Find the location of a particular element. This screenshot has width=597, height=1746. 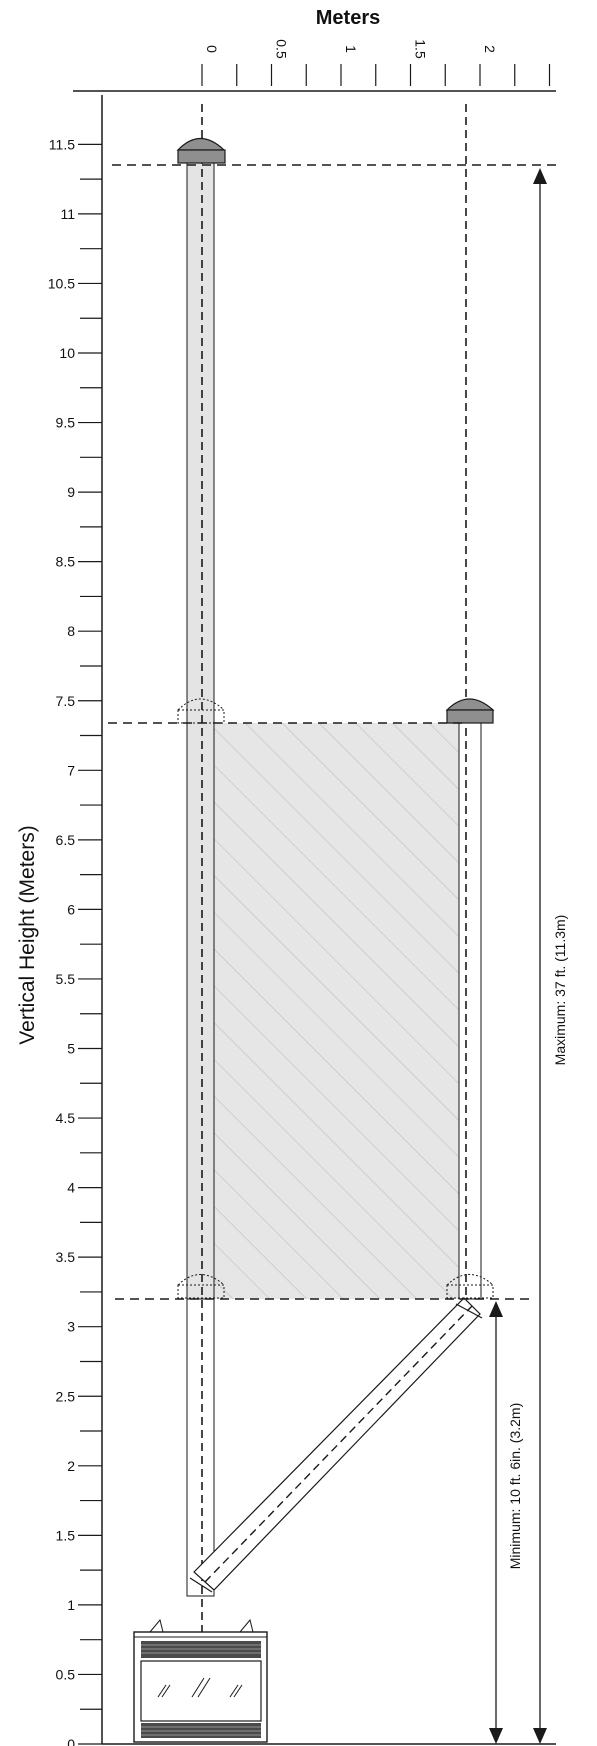

left-axis-tick-label: 9 is located at coordinates (71, 492).